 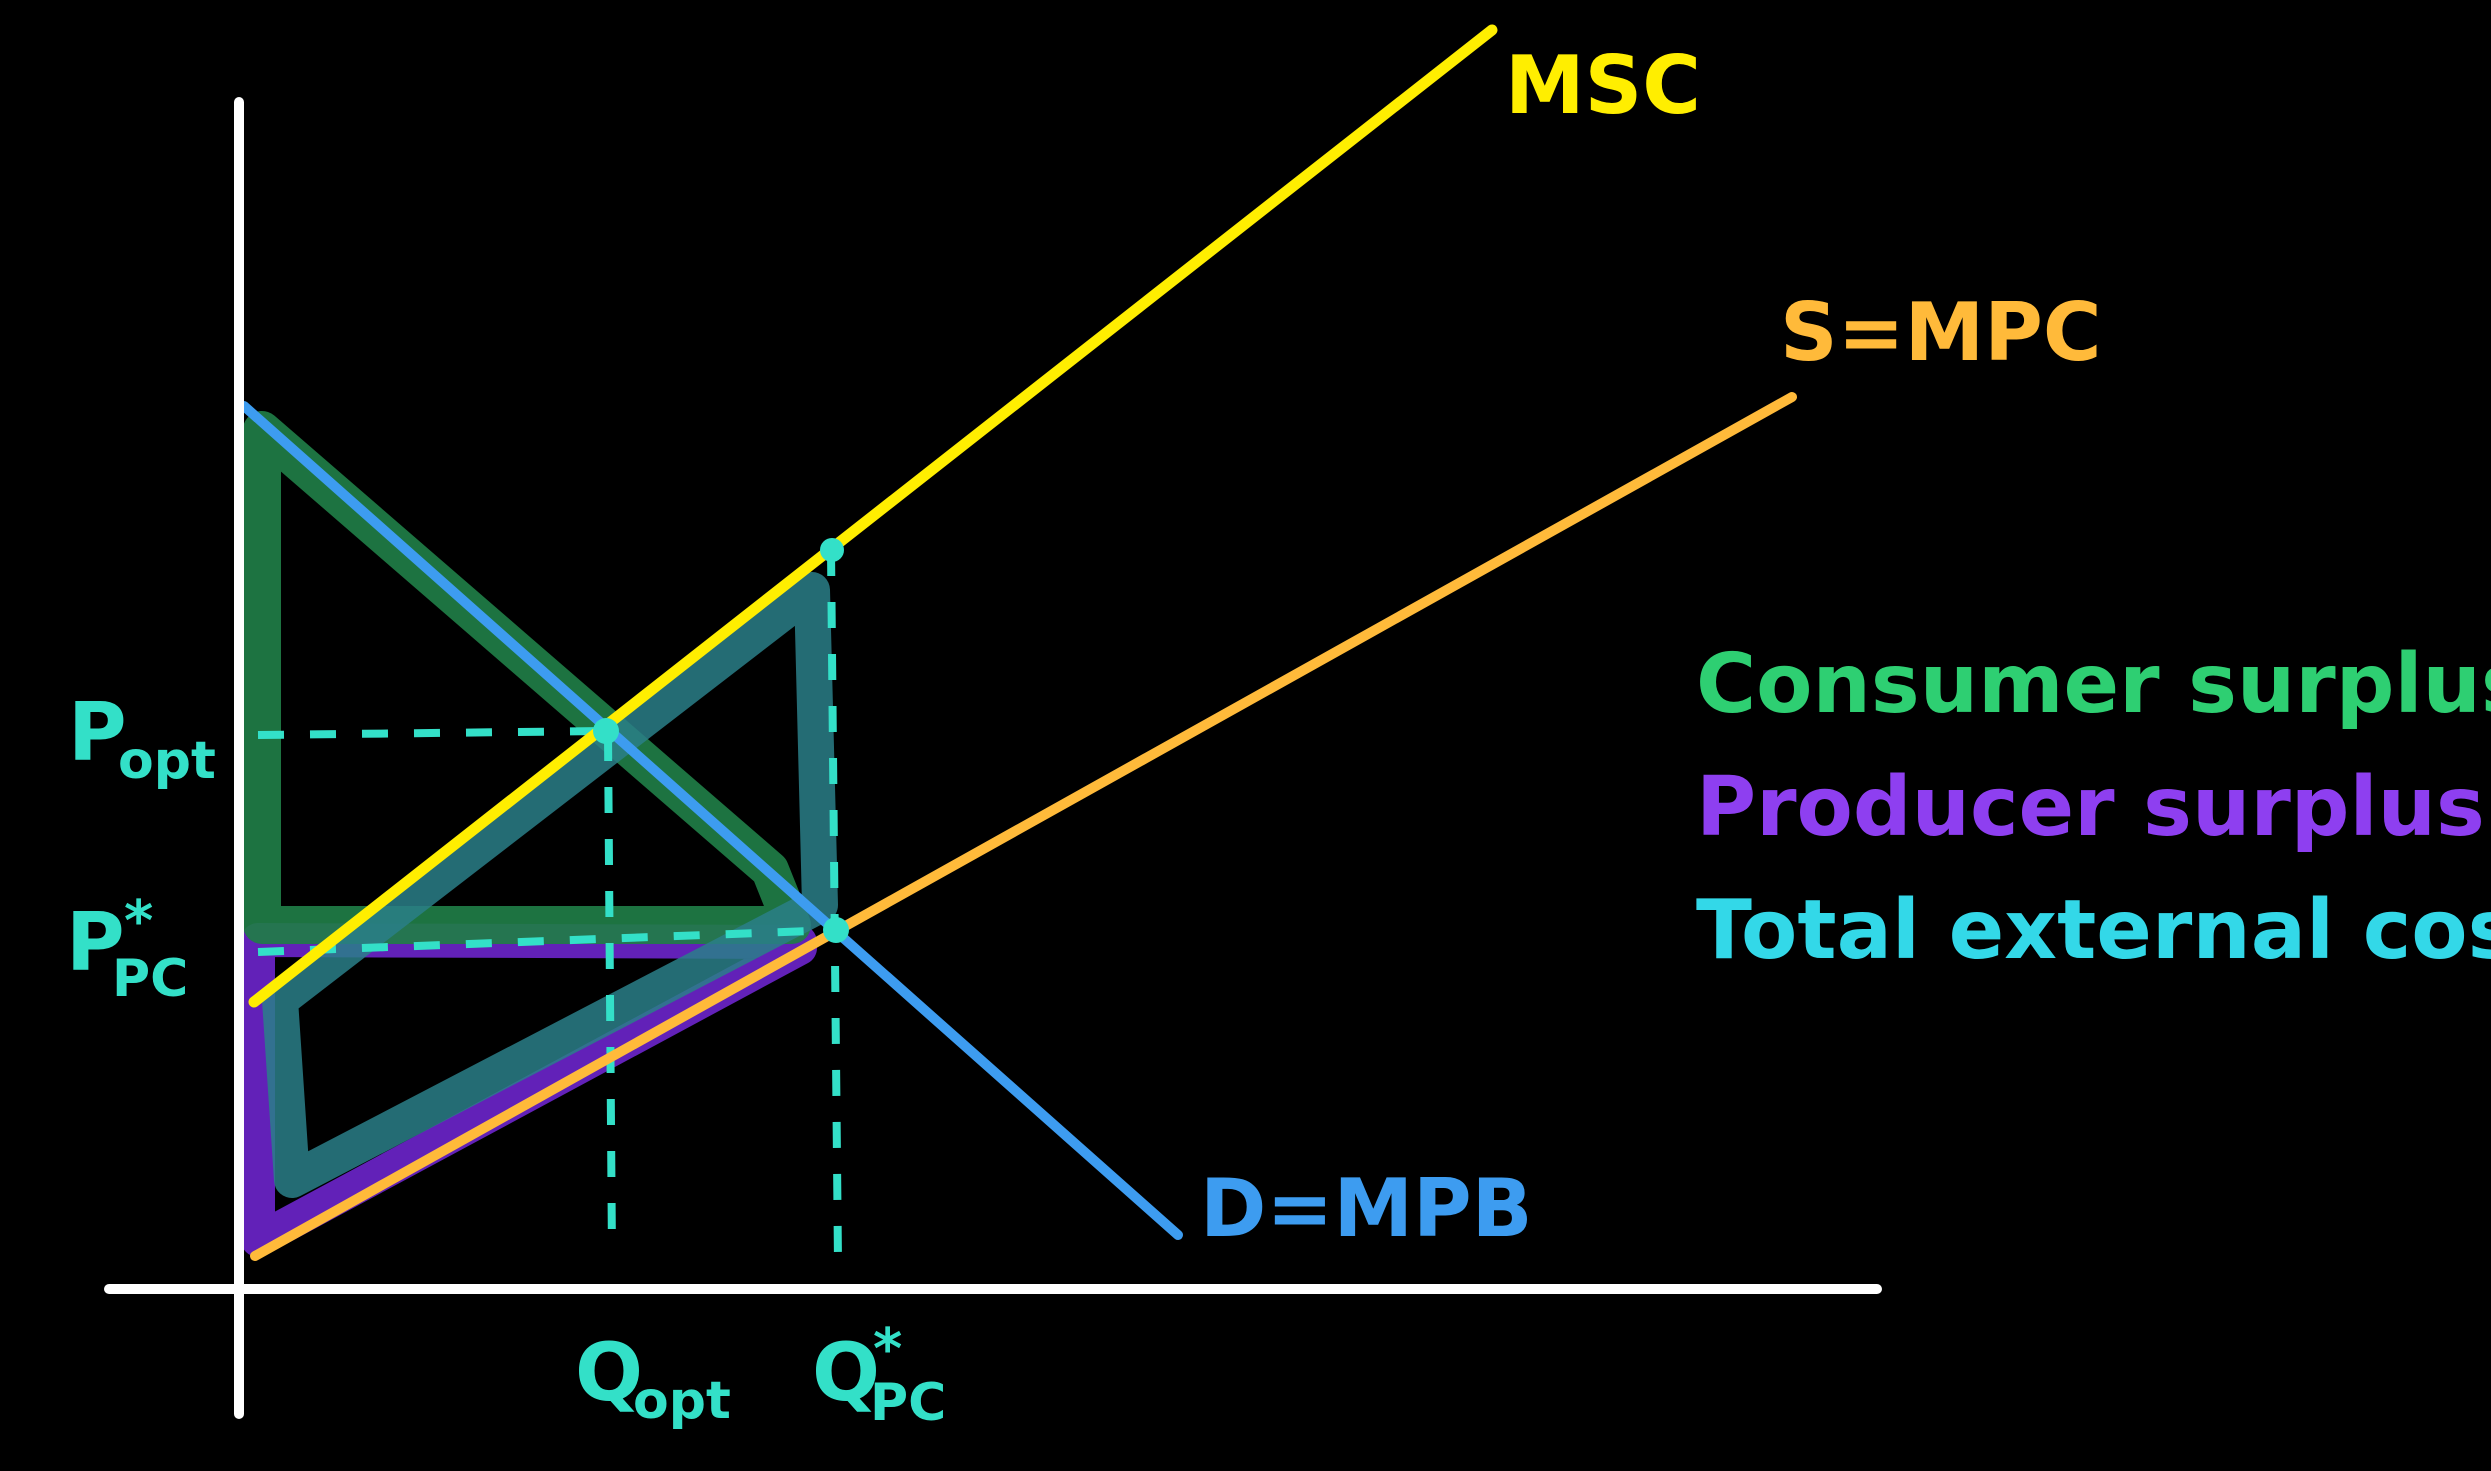 What do you see at coordinates (609, 1372) in the screenshot?
I see `q-opt-main: Q` at bounding box center [609, 1372].